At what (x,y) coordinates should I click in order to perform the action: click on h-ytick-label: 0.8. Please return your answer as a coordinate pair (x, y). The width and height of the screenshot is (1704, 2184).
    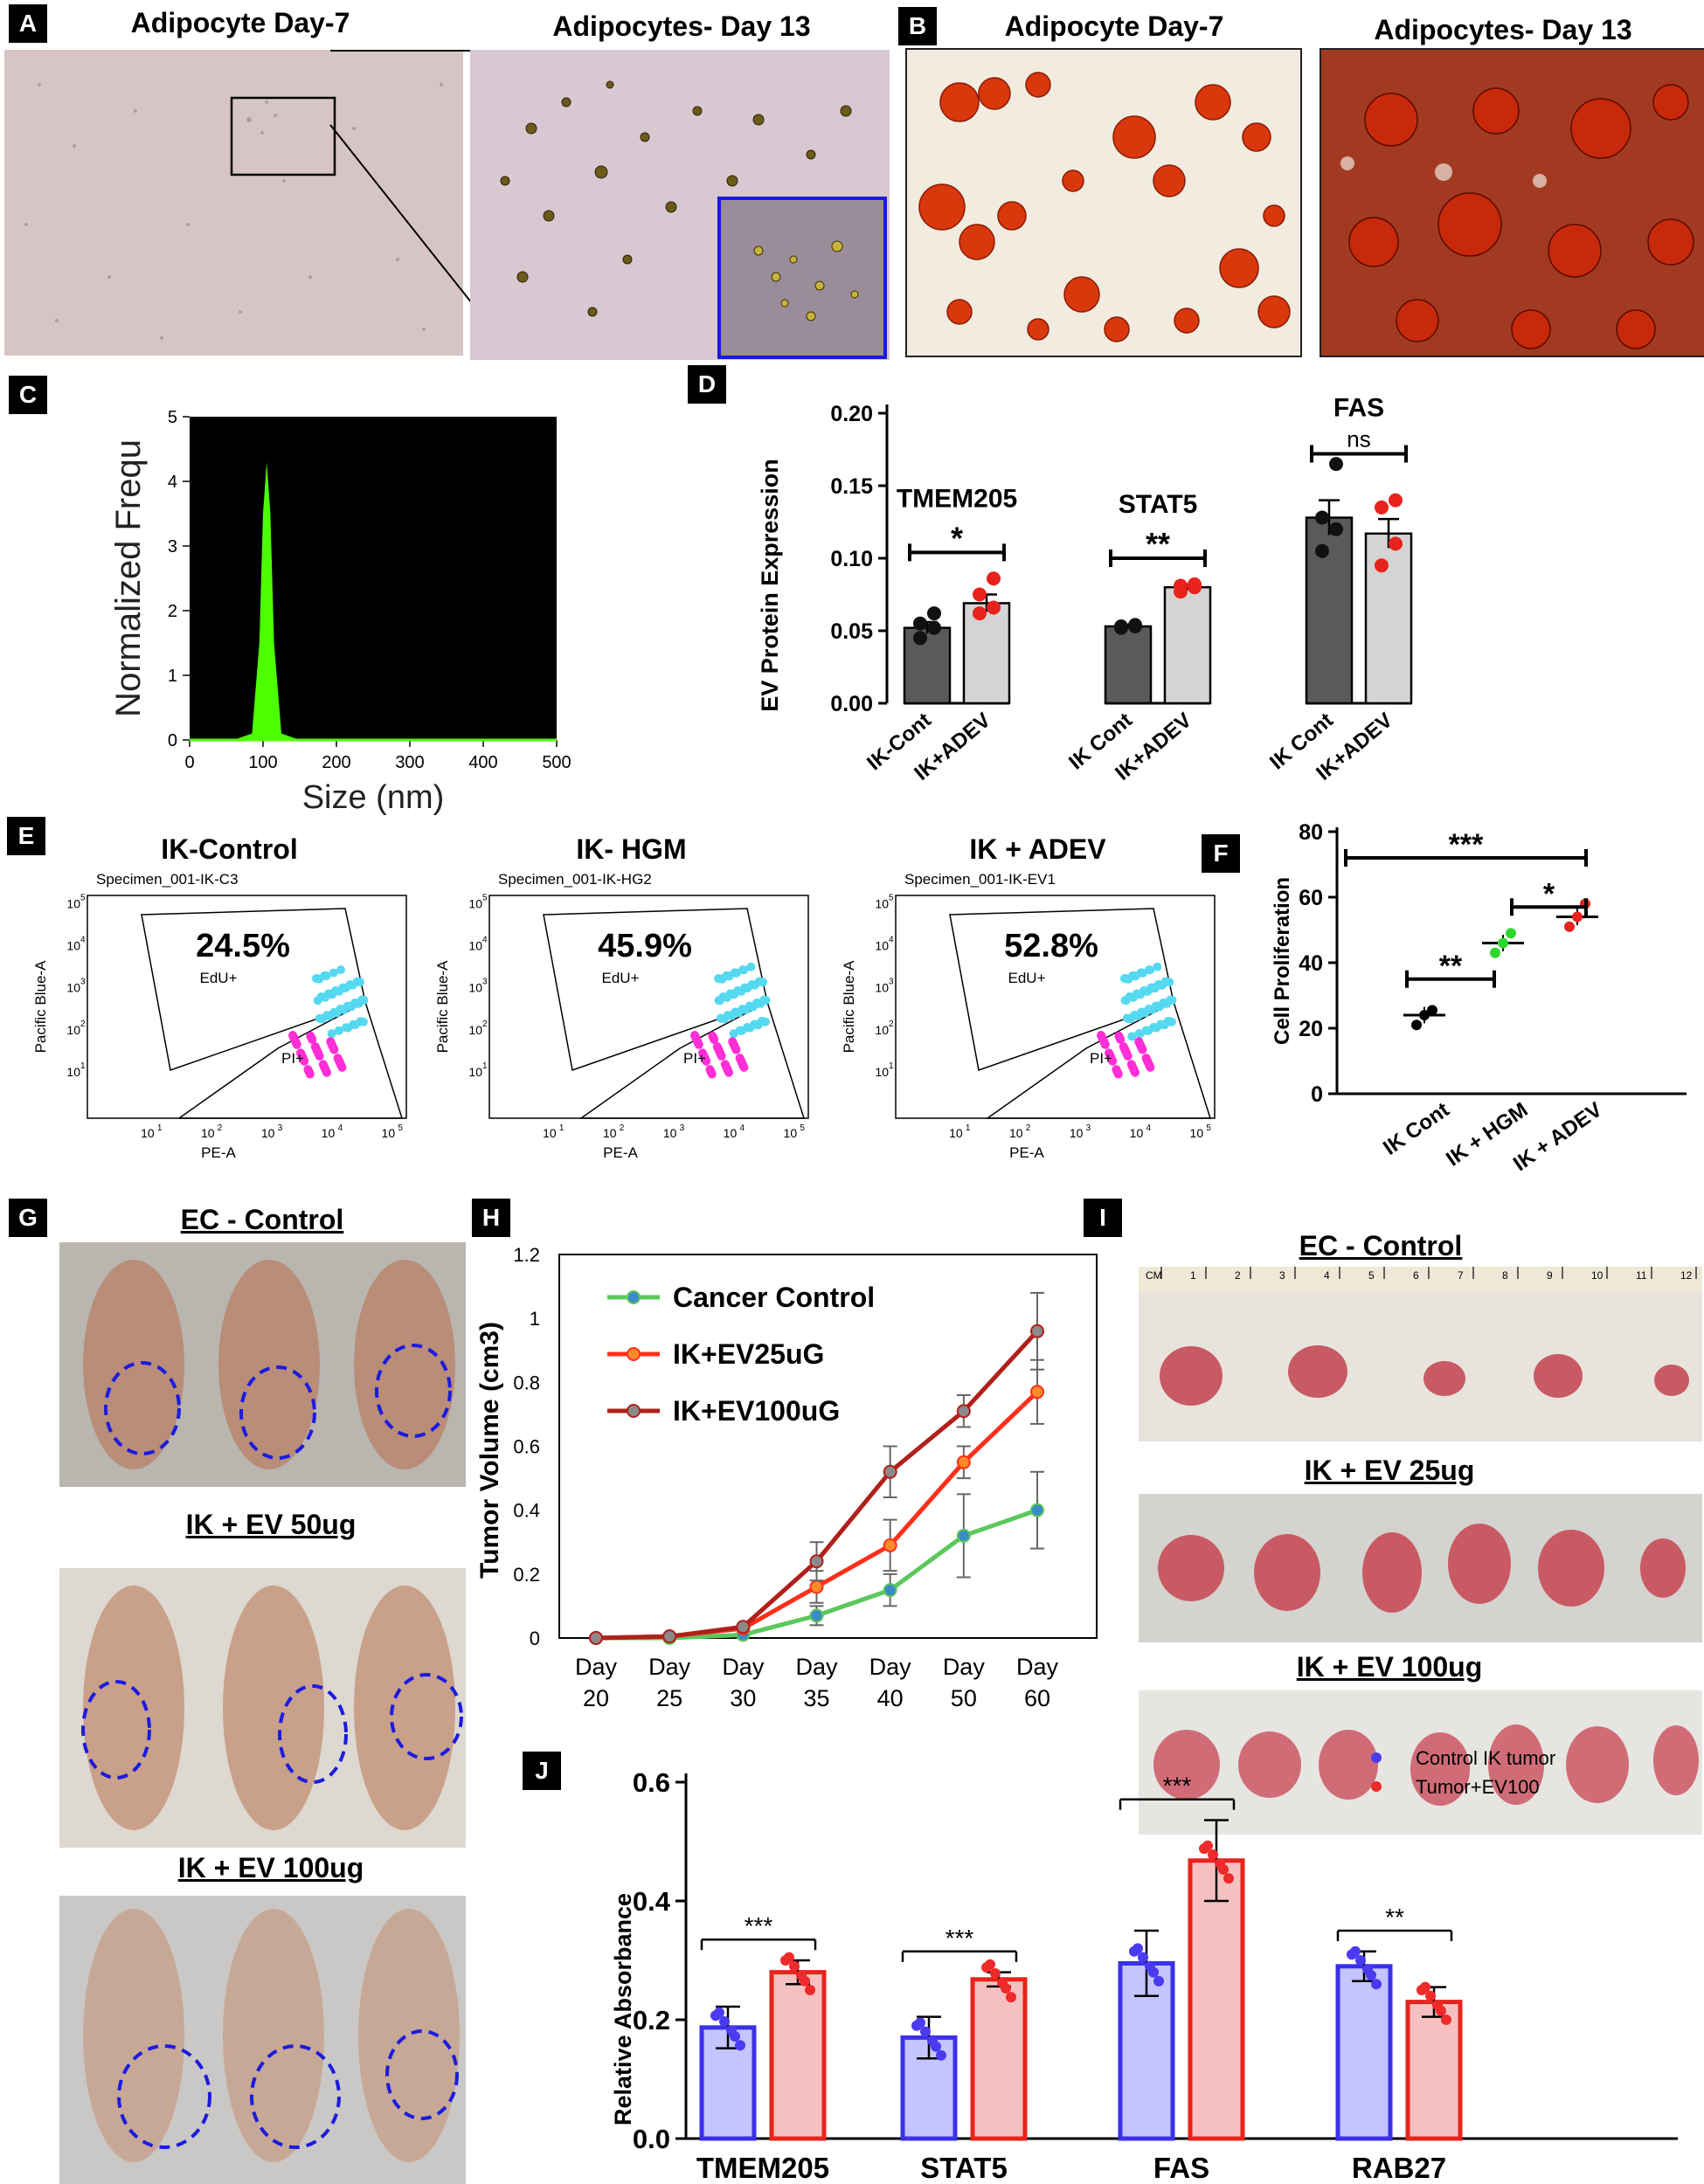
    Looking at the image, I should click on (526, 1382).